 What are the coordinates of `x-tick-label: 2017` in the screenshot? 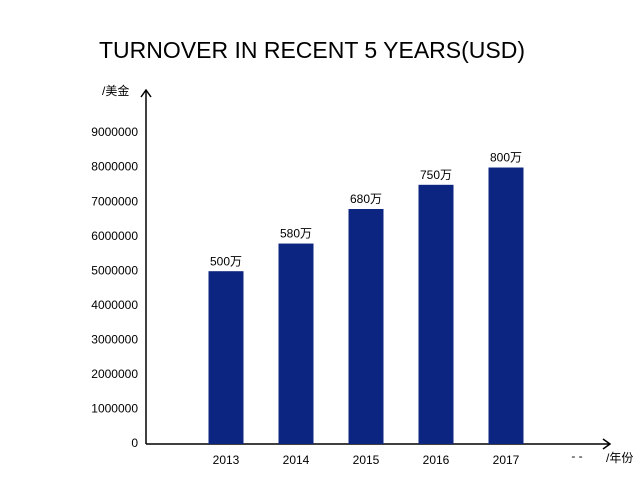 It's located at (506, 460).